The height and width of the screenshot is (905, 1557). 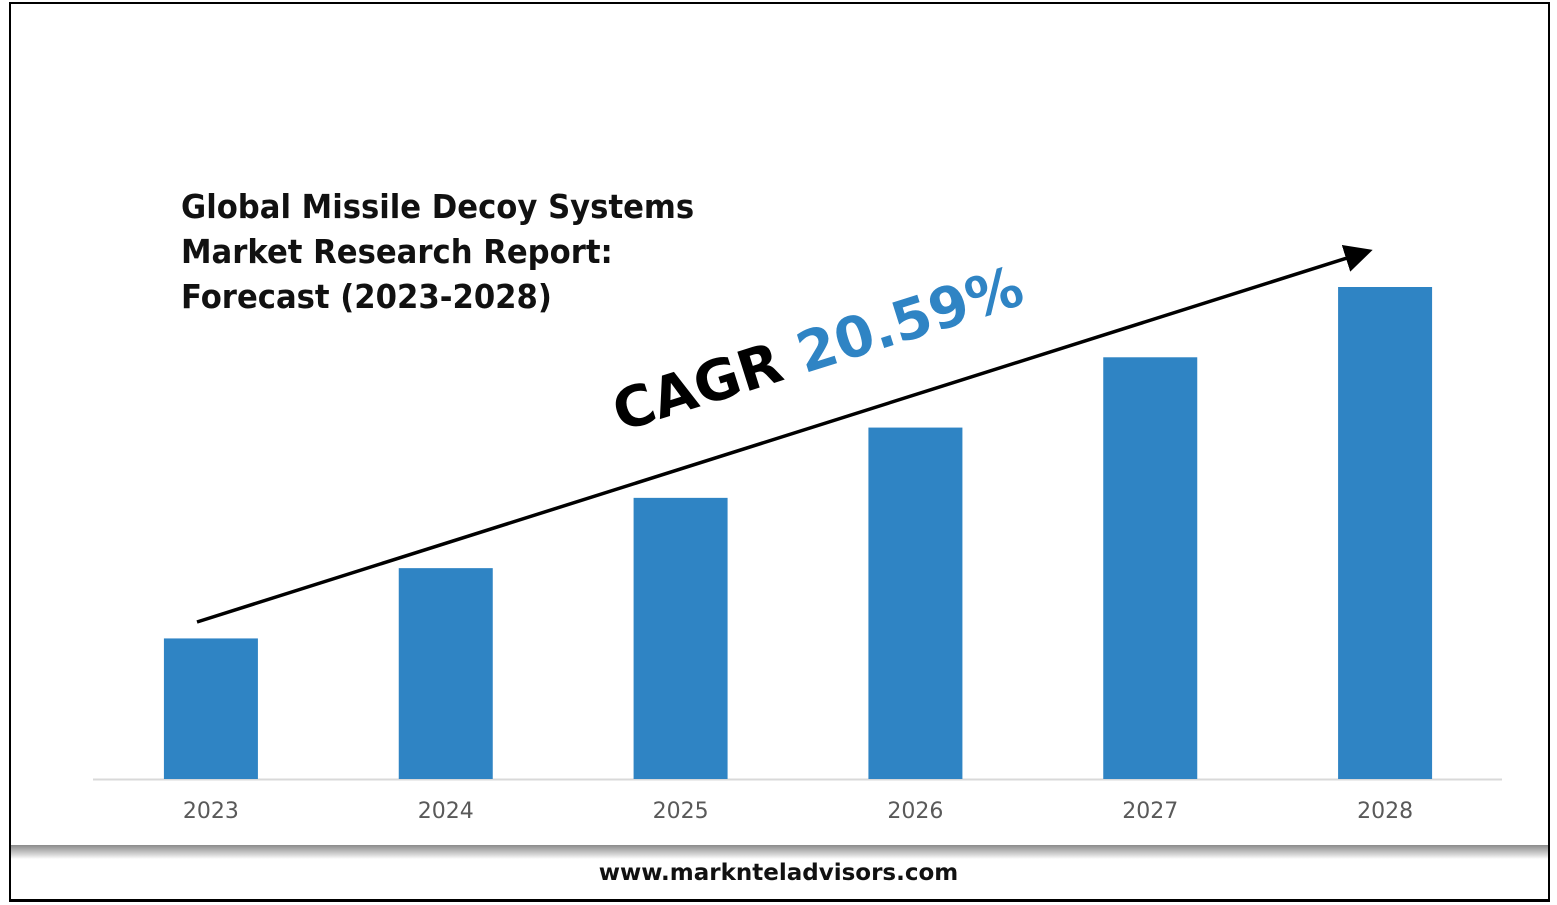 I want to click on x-tick-label: 2025, so click(x=681, y=811).